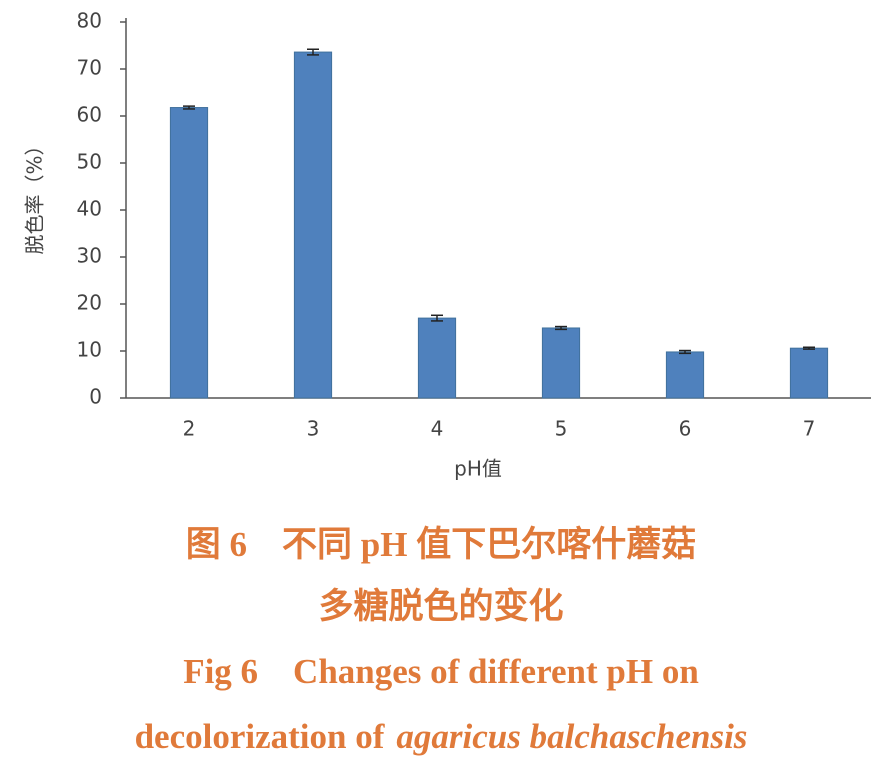 The height and width of the screenshot is (770, 882). I want to click on y-tick-label: 60, so click(89, 115).